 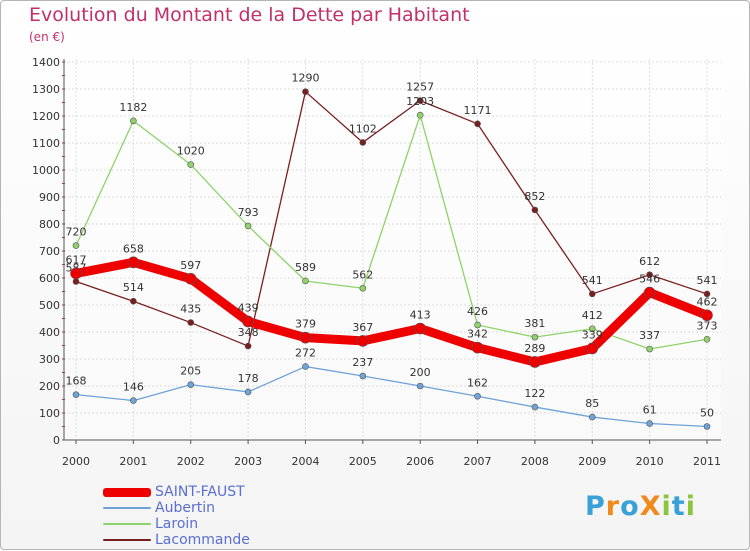 What do you see at coordinates (190, 265) in the screenshot?
I see `data-label-saint-faust: 597` at bounding box center [190, 265].